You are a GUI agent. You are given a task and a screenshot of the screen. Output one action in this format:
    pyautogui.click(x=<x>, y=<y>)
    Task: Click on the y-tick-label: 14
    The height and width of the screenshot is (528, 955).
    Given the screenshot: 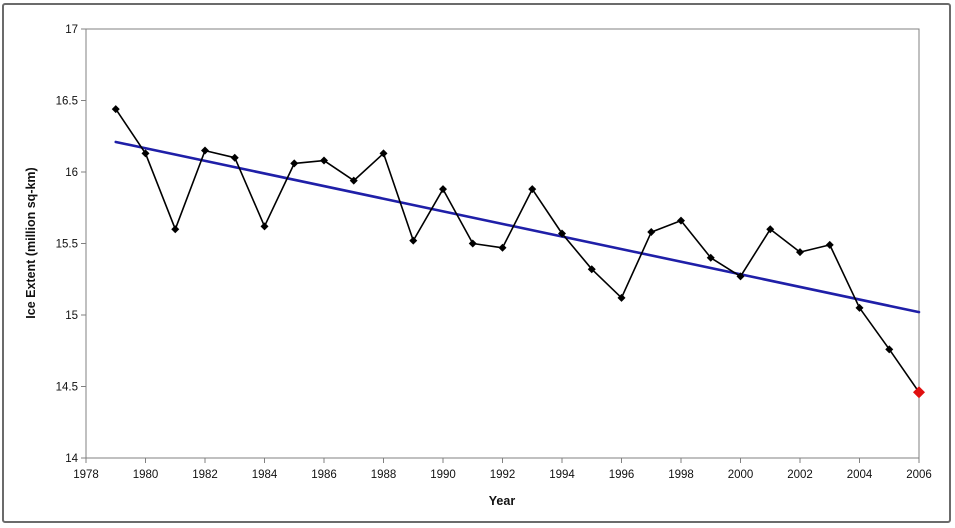 What is the action you would take?
    pyautogui.click(x=71, y=459)
    